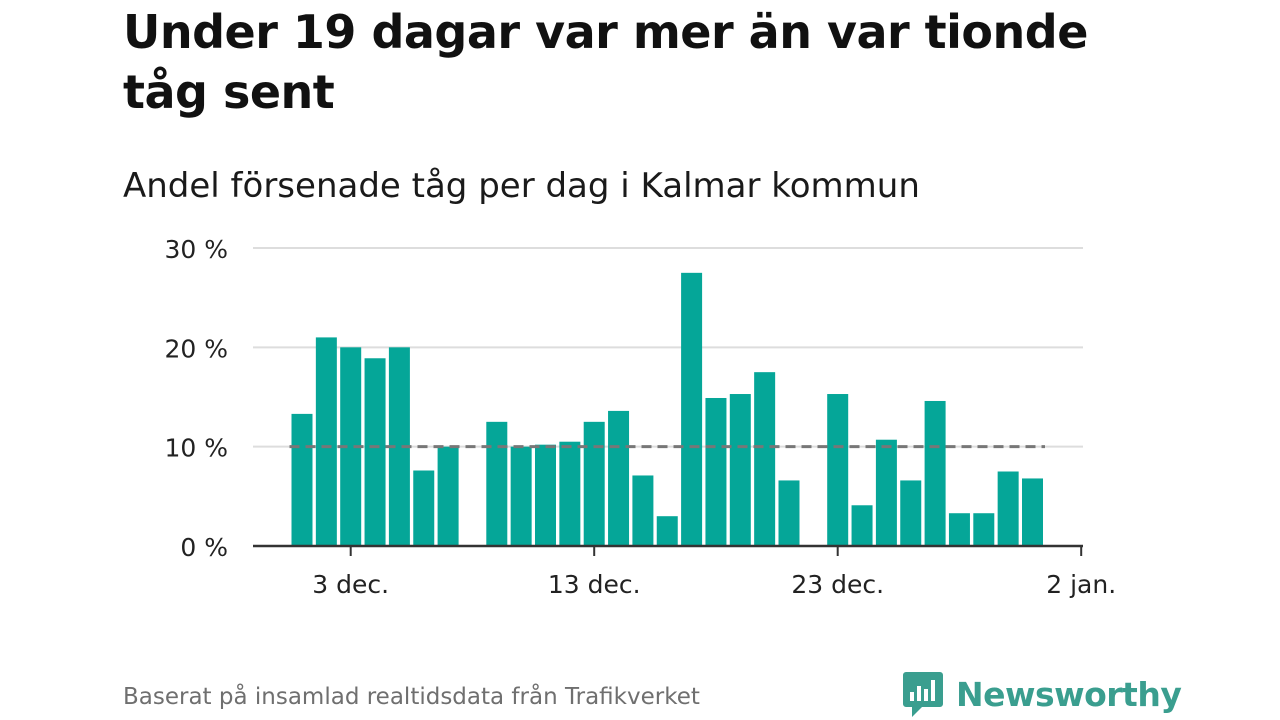 Image resolution: width=1280 pixels, height=720 pixels. What do you see at coordinates (204, 547) in the screenshot?
I see `y-tick-label: 0 %` at bounding box center [204, 547].